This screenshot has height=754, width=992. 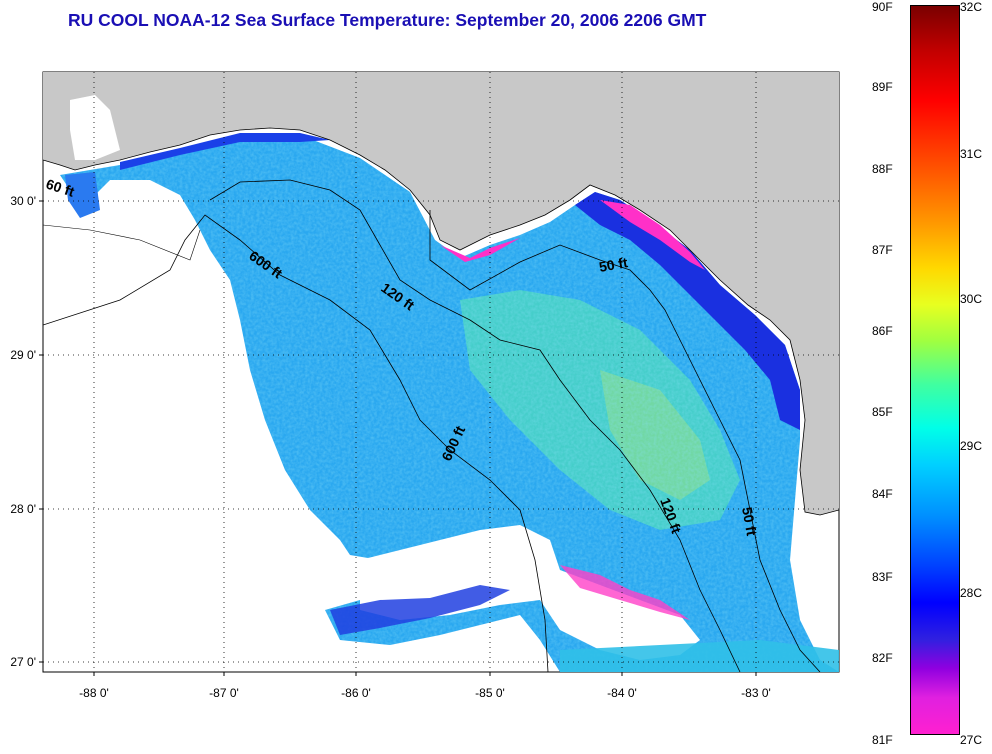 I want to click on nw-blue-patch, so click(x=82, y=195).